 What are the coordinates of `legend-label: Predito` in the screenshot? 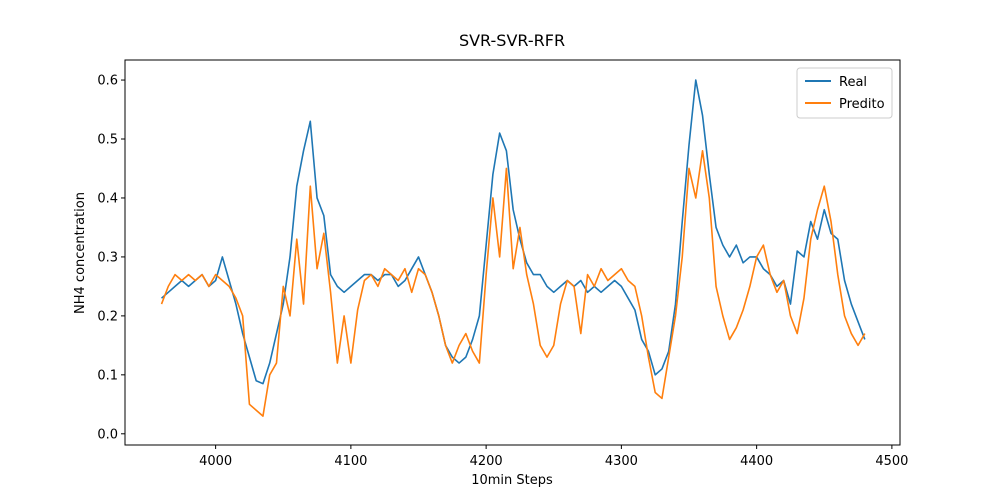 It's located at (862, 104).